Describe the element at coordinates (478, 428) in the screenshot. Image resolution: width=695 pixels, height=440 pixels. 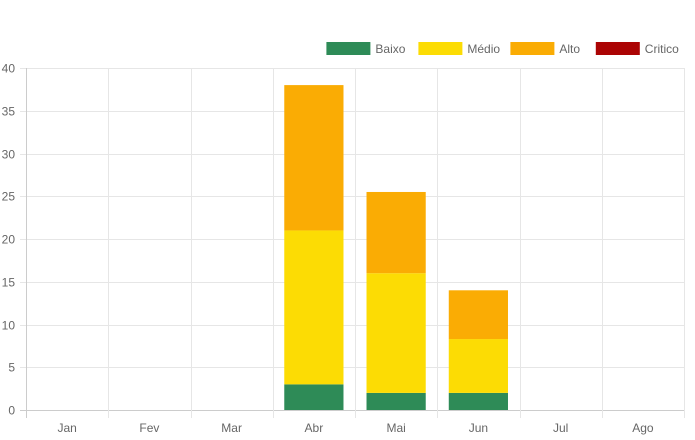
I see `x-tick-label: Jun` at that location.